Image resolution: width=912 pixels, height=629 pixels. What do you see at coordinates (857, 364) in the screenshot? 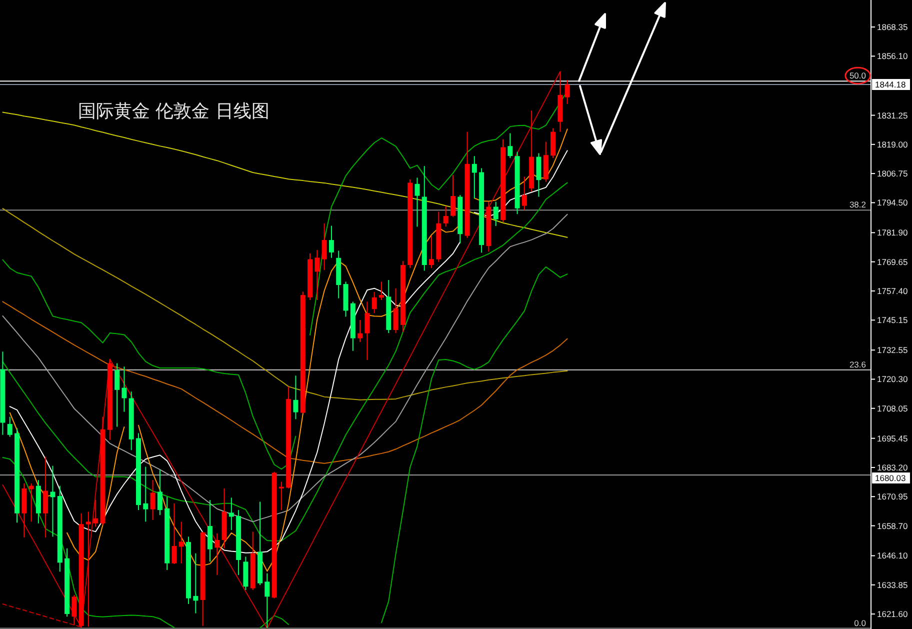
I see `level-label: 23.6` at bounding box center [857, 364].